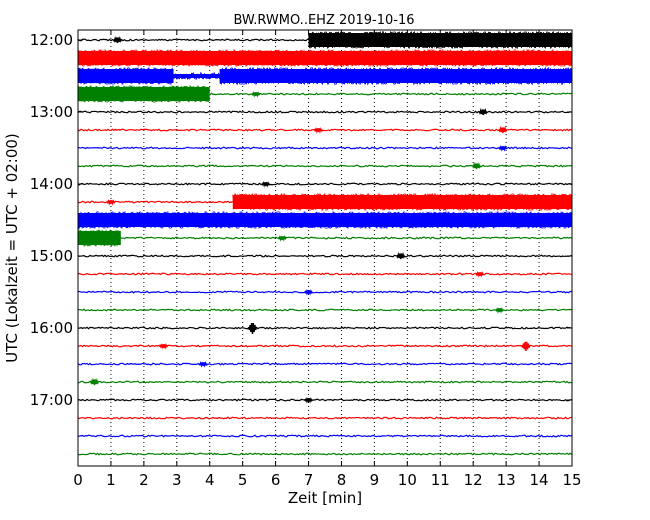  Describe the element at coordinates (539, 480) in the screenshot. I see `x-tick-label: 14` at that location.